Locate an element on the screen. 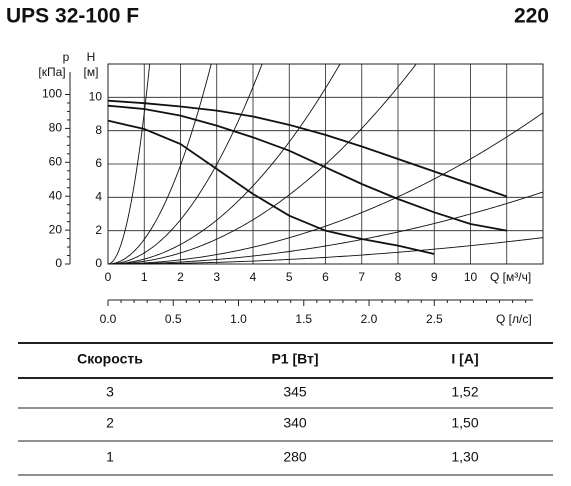  table-cell: 345 is located at coordinates (295, 392).